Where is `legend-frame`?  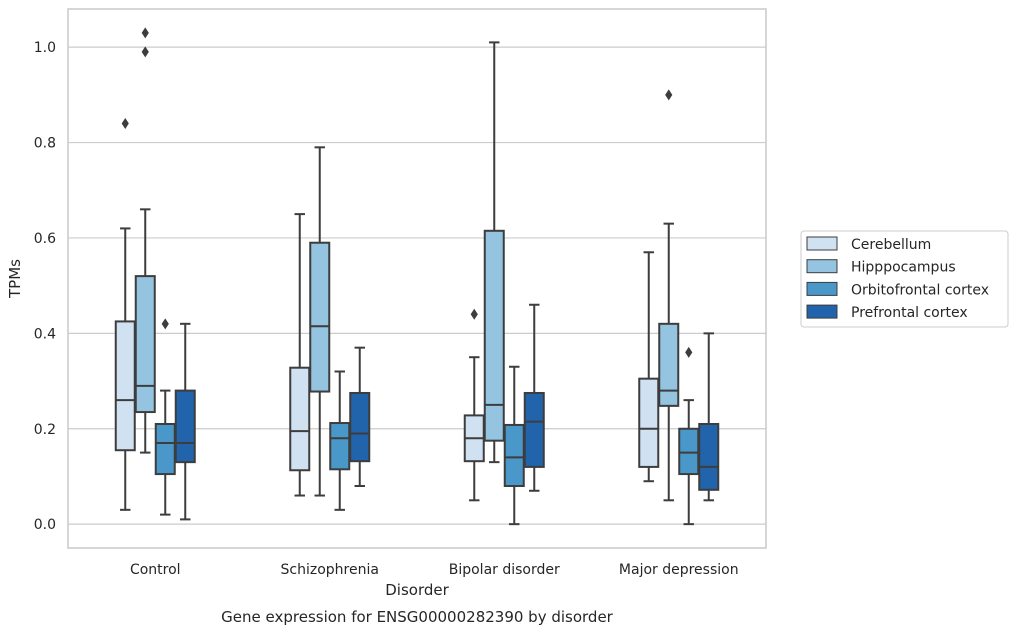 legend-frame is located at coordinates (904, 279).